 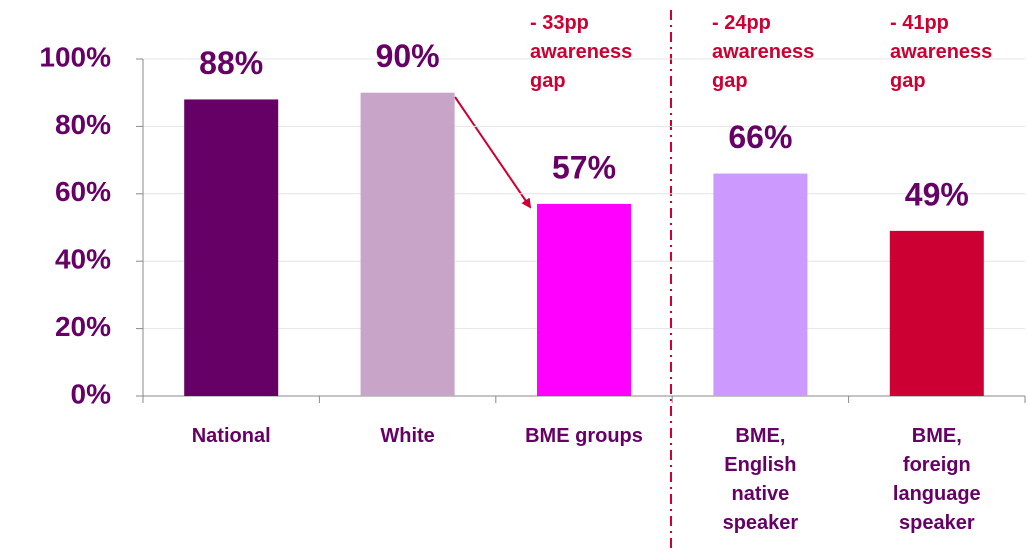 What do you see at coordinates (763, 52) in the screenshot?
I see `annotation: - 24pp awareness gap` at bounding box center [763, 52].